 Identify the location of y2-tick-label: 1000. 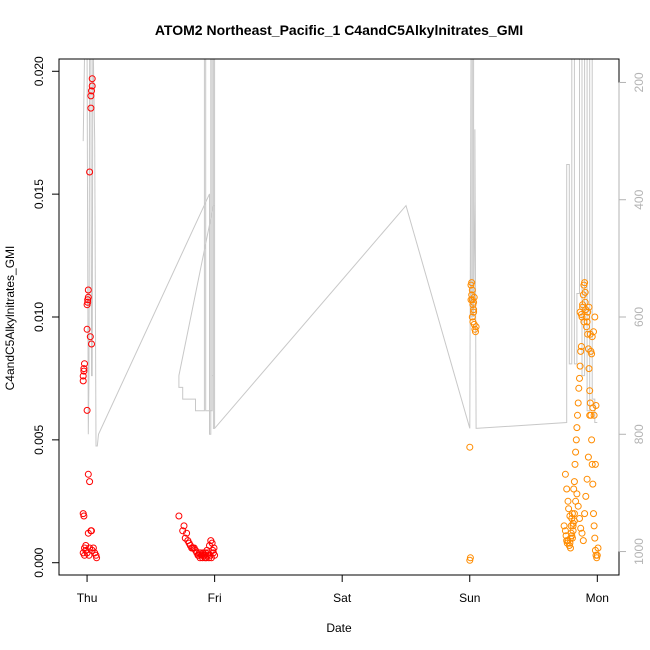
(639, 551).